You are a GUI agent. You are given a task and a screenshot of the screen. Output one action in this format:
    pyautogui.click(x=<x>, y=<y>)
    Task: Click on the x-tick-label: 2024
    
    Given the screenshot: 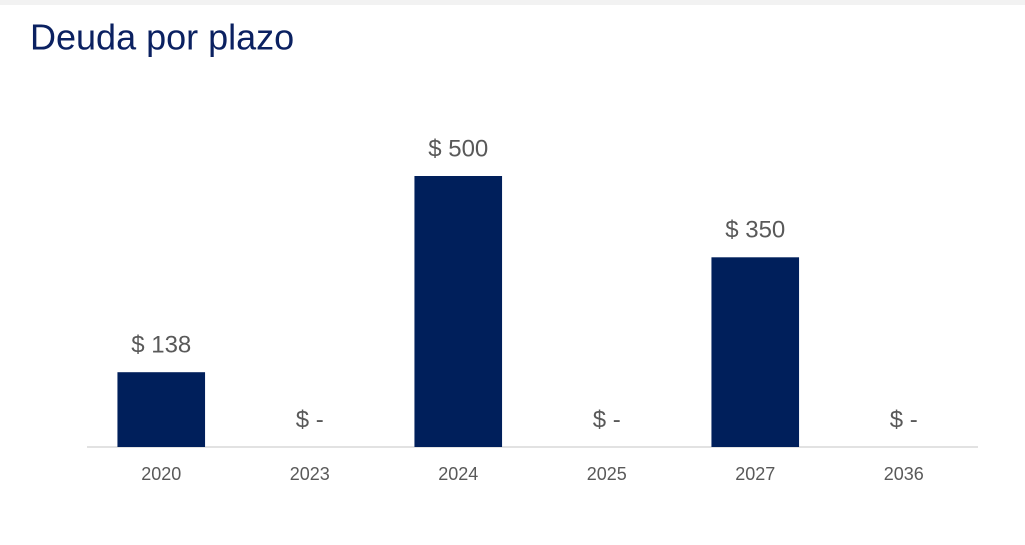 What is the action you would take?
    pyautogui.click(x=458, y=474)
    